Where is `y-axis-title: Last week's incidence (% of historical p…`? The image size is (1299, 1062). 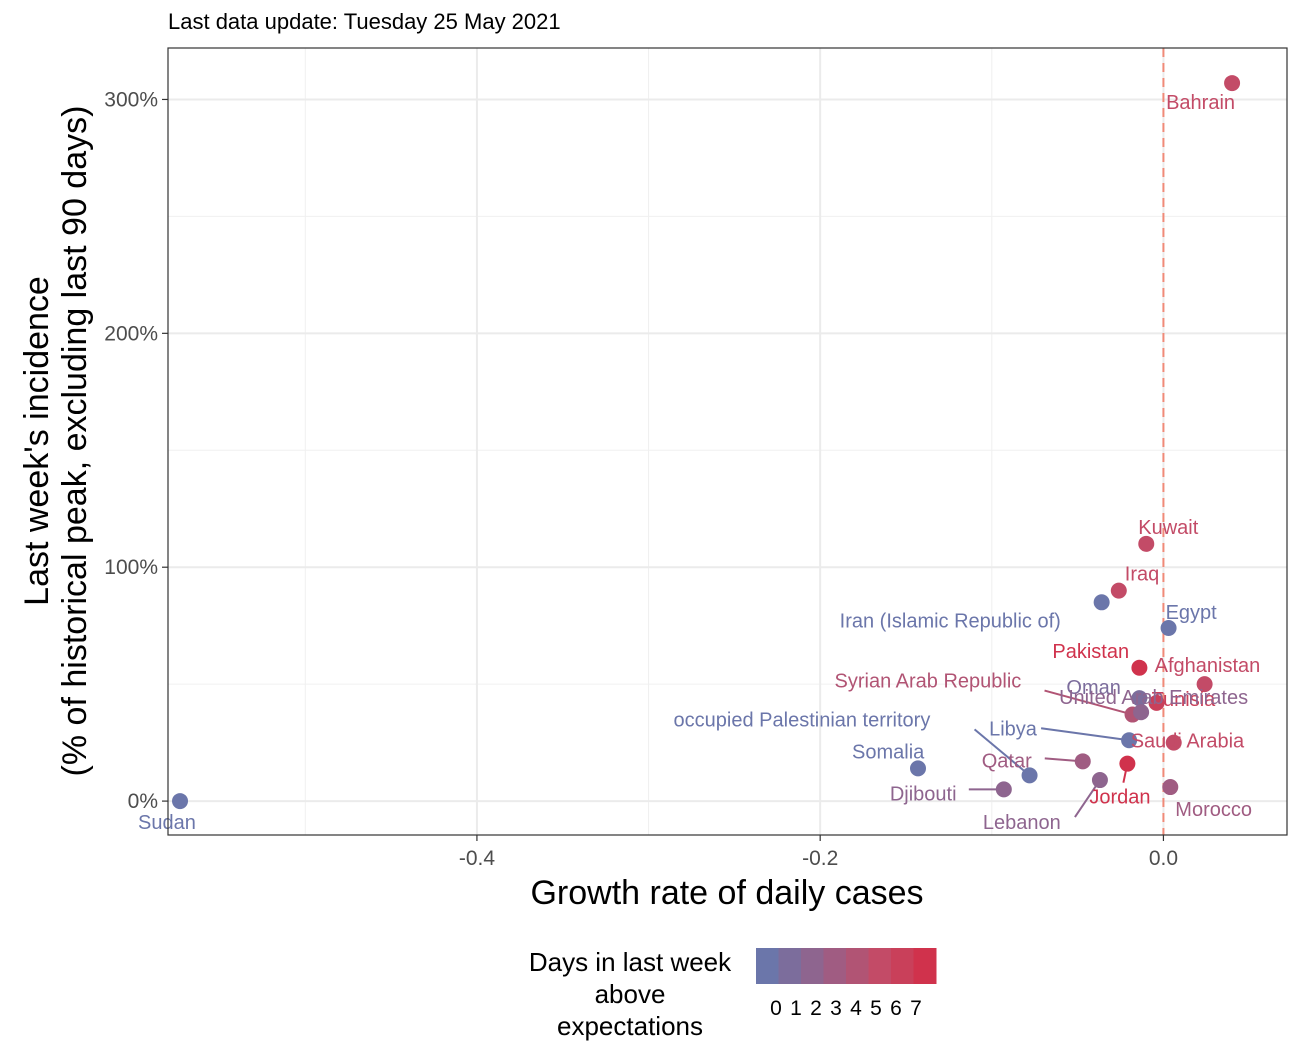
y-axis-title: Last week's incidence (% of historical p… is located at coordinates (56, 441).